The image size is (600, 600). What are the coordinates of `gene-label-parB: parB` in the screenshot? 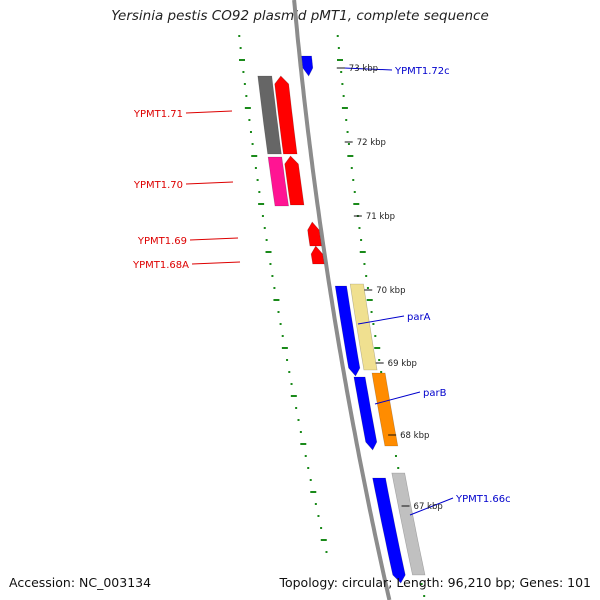 It's located at (435, 393).